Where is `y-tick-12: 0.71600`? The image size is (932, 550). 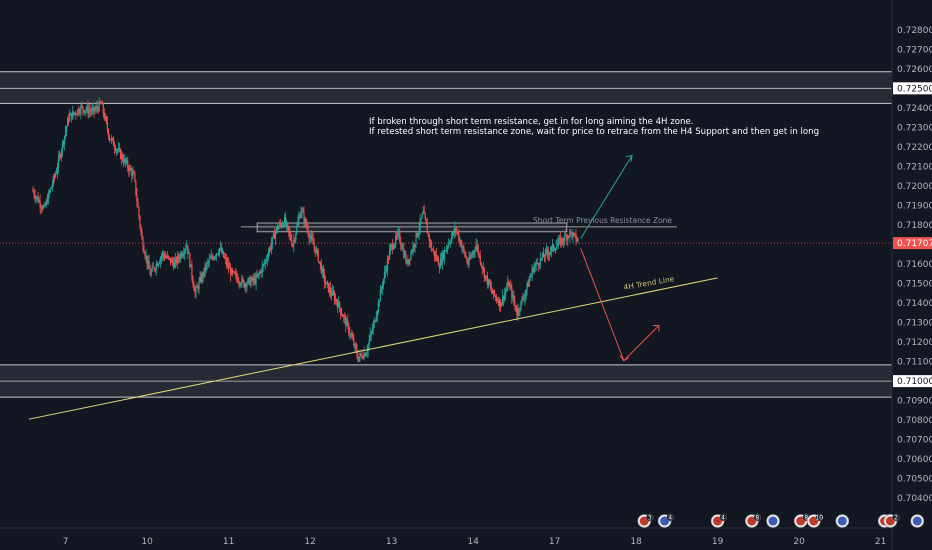 y-tick-12: 0.71600 is located at coordinates (914, 265).